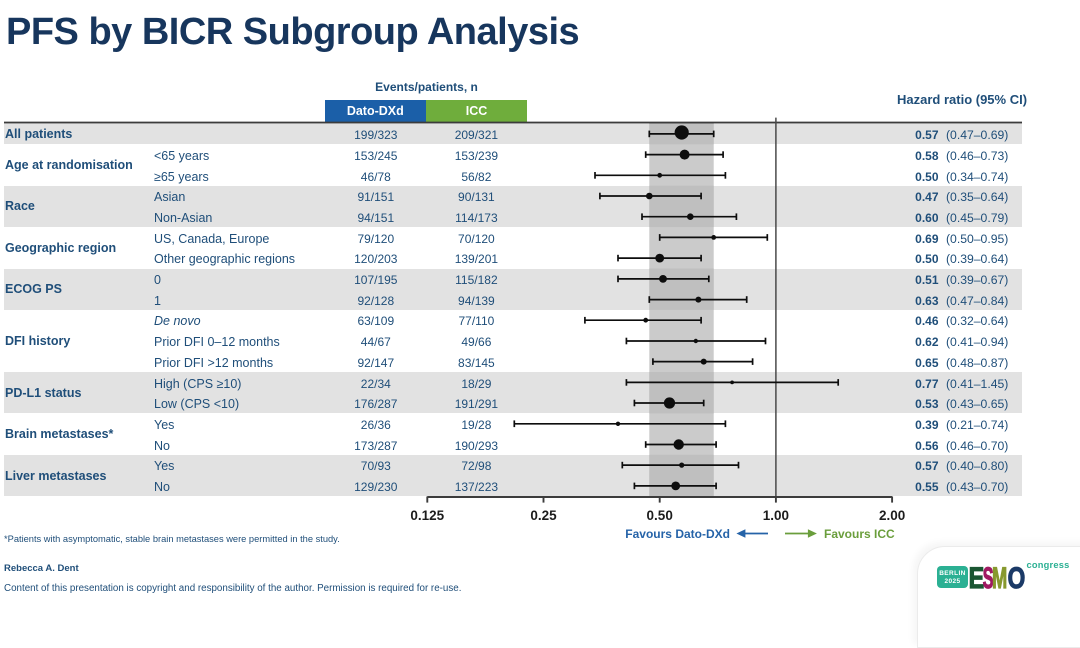 This screenshot has width=1080, height=648. What do you see at coordinates (977, 577) in the screenshot?
I see `svg-text: E` at bounding box center [977, 577].